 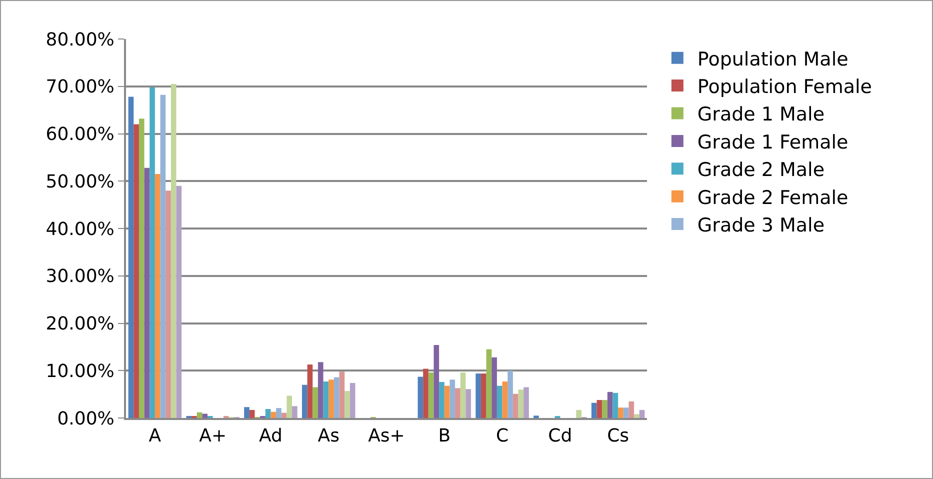 What do you see at coordinates (772, 59) in the screenshot?
I see `legend-label: Population Male` at bounding box center [772, 59].